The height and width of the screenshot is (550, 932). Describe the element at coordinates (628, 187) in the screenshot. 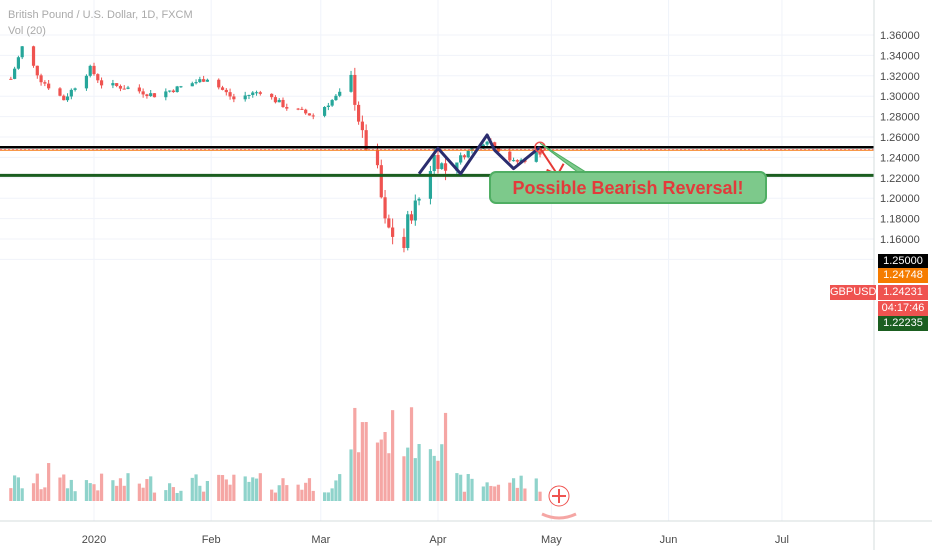

I see `annotation-callout: Possible Bearish Reversal!` at that location.